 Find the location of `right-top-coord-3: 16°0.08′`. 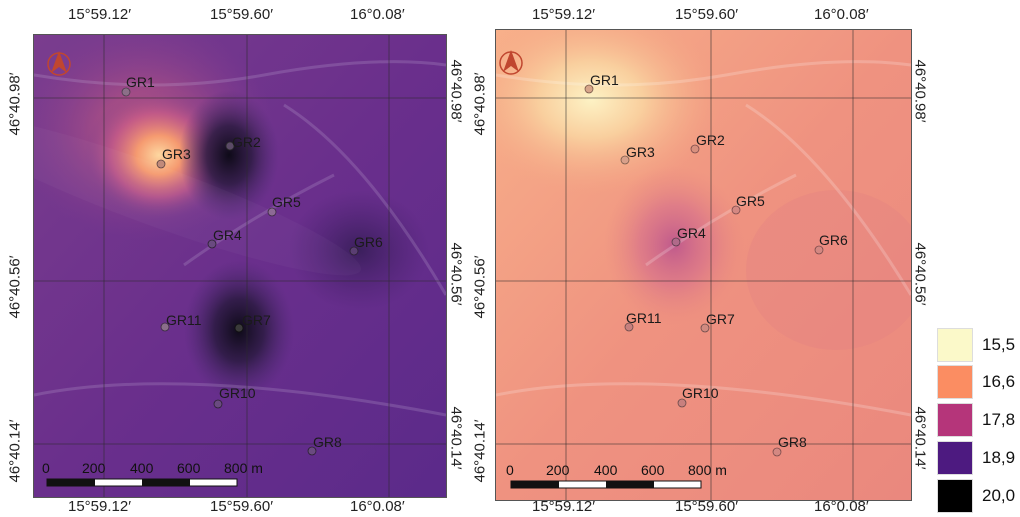

right-top-coord-3: 16°0.08′ is located at coordinates (841, 14).